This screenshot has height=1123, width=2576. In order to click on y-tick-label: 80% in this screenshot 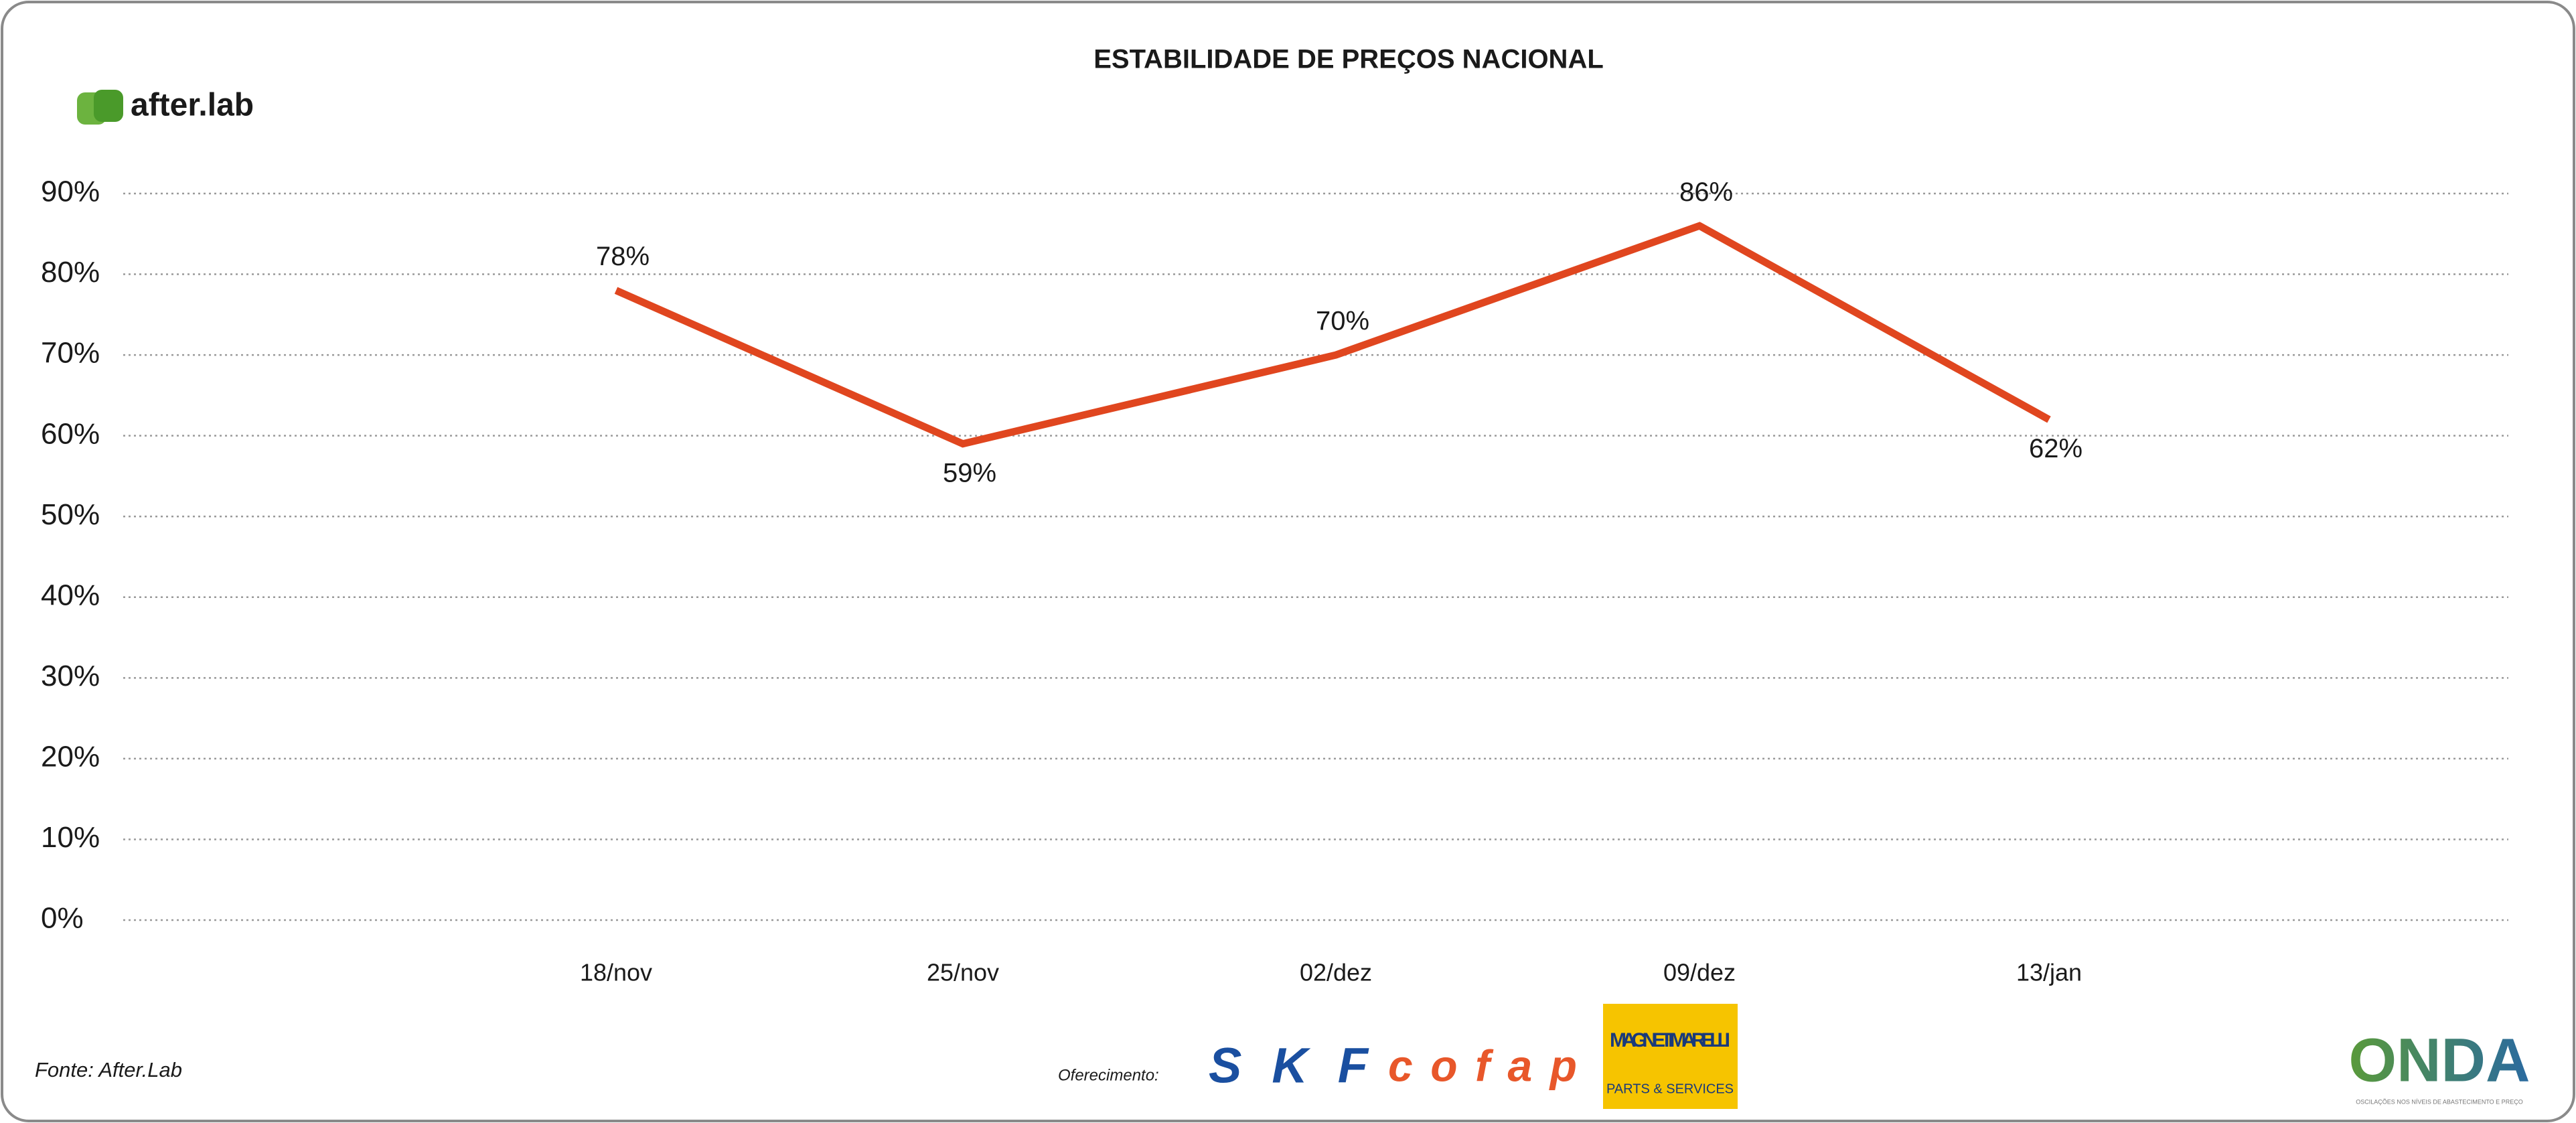, I will do `click(70, 272)`.